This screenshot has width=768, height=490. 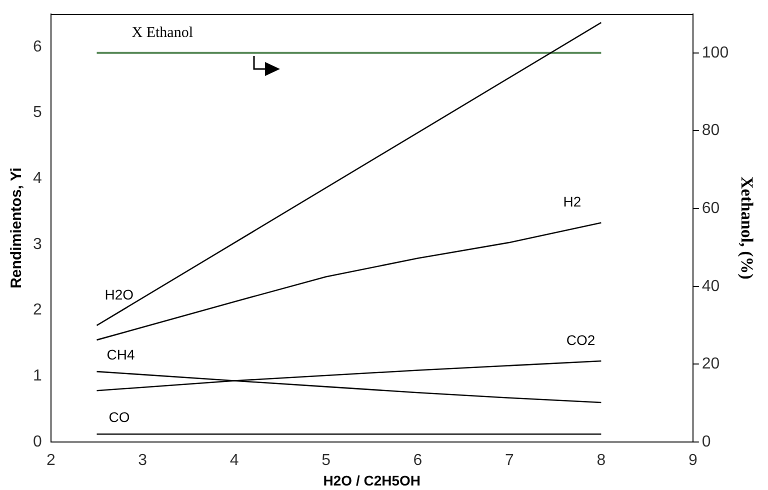 What do you see at coordinates (706, 441) in the screenshot?
I see `y2-tick-label: 0` at bounding box center [706, 441].